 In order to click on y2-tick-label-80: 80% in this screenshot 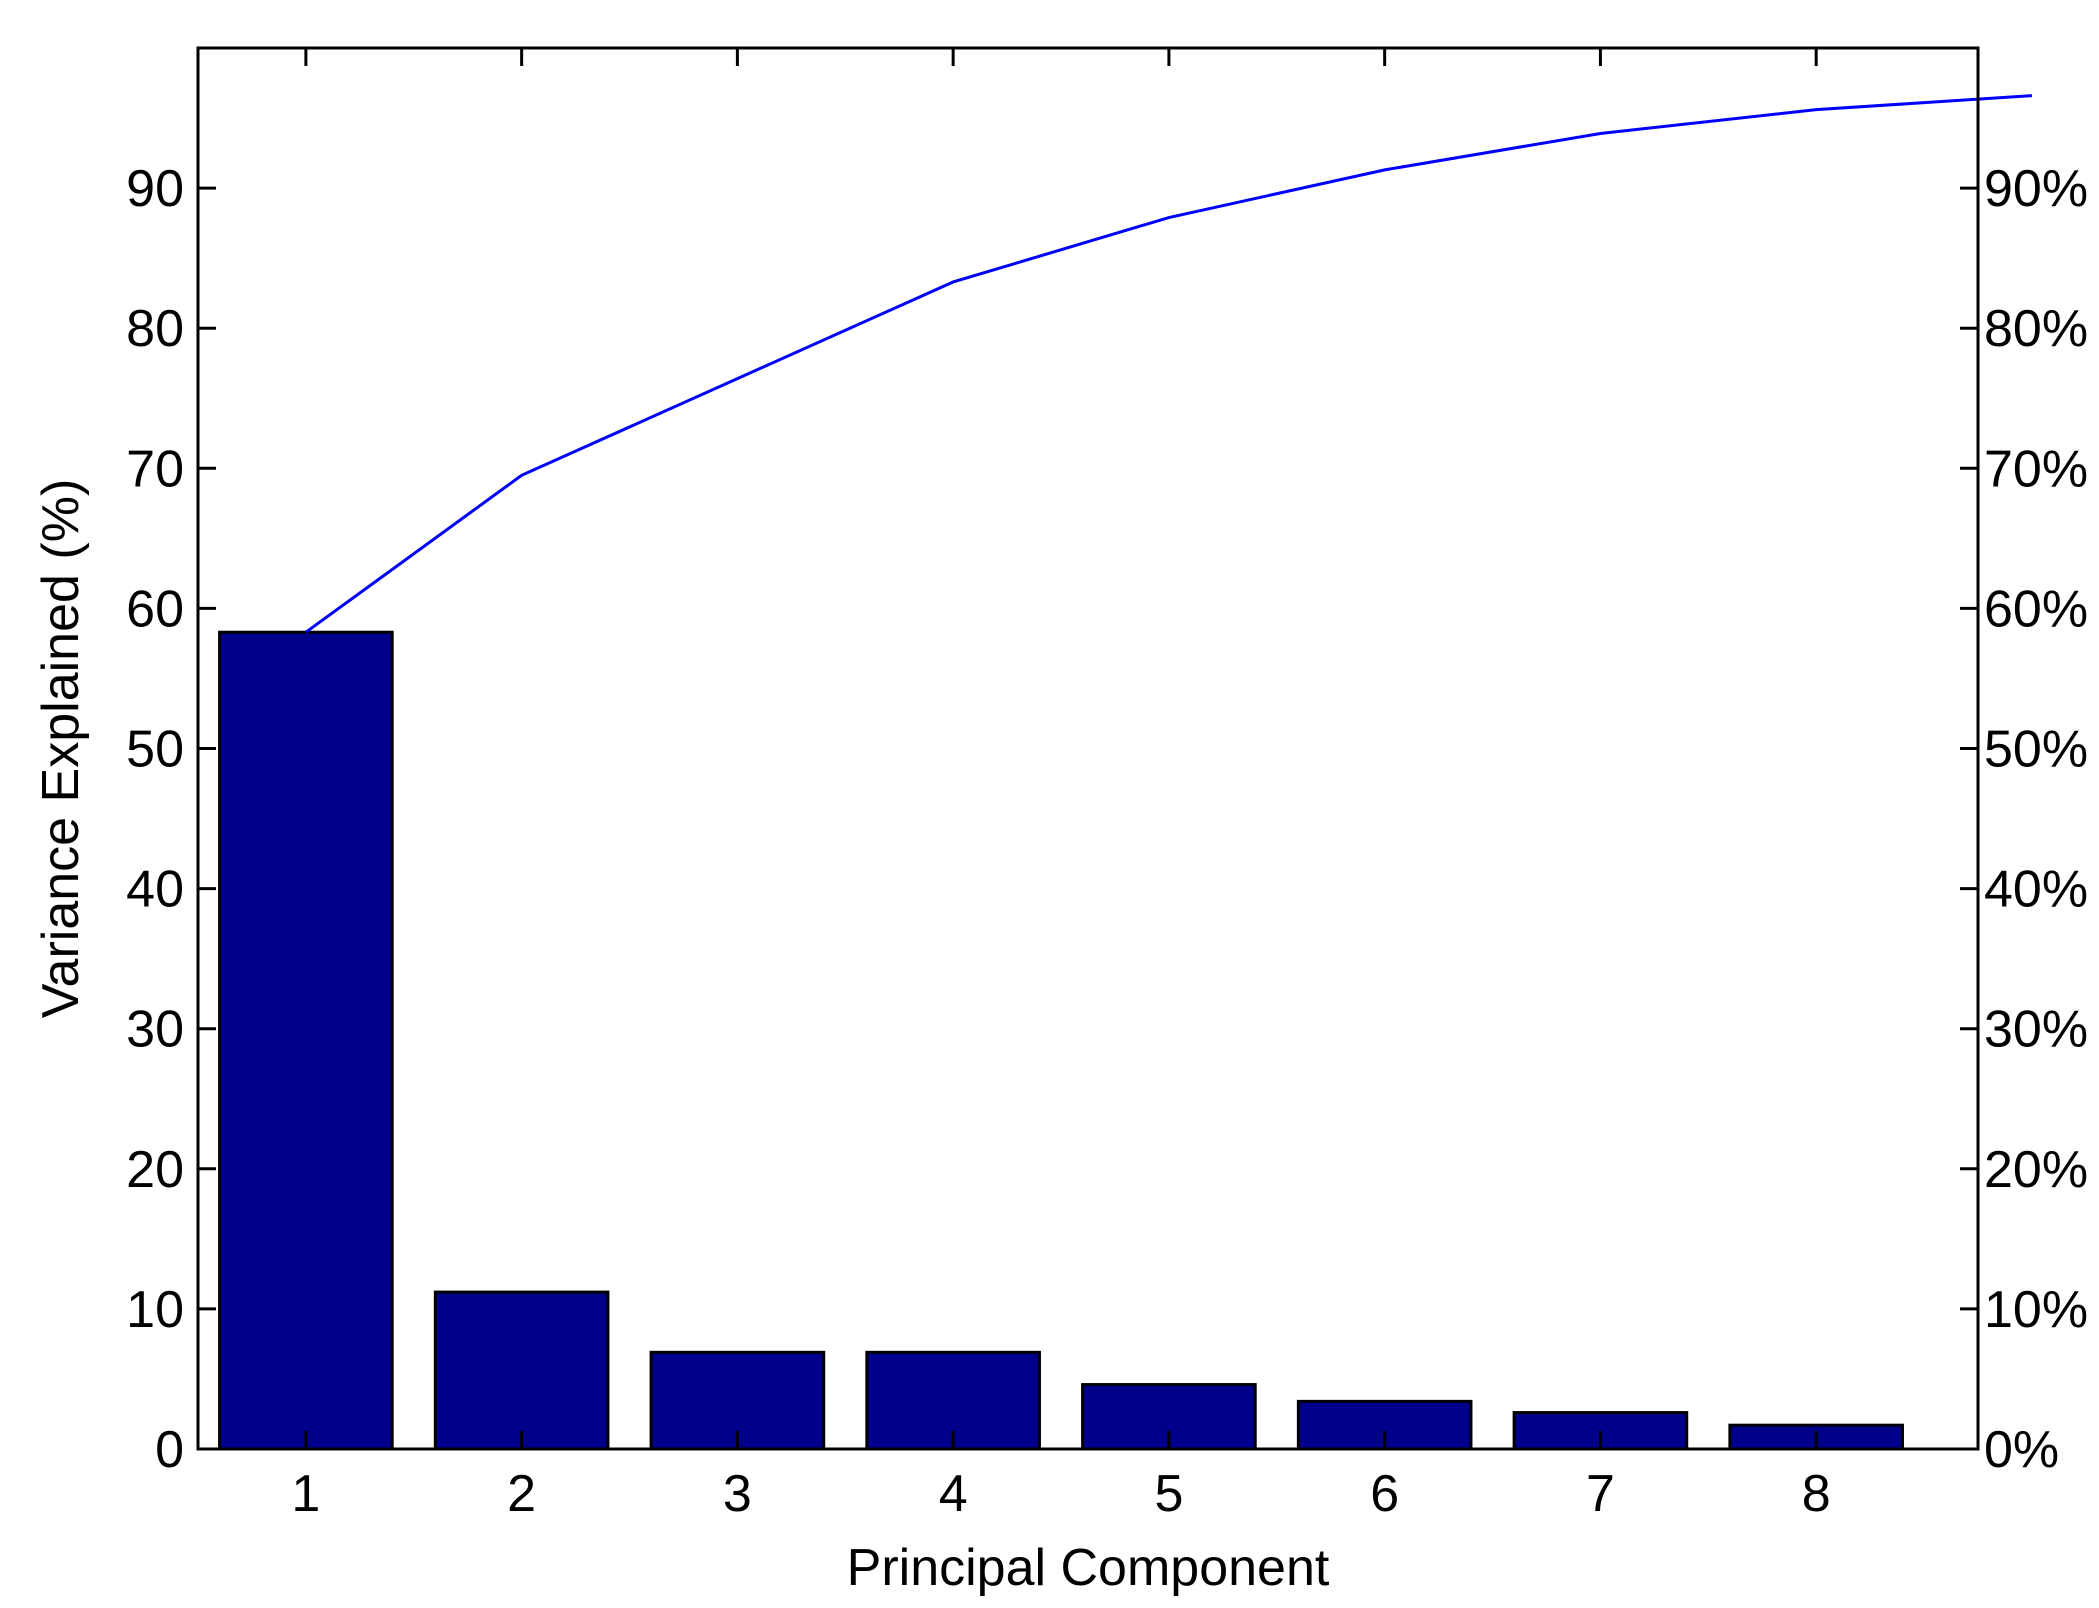, I will do `click(2036, 329)`.